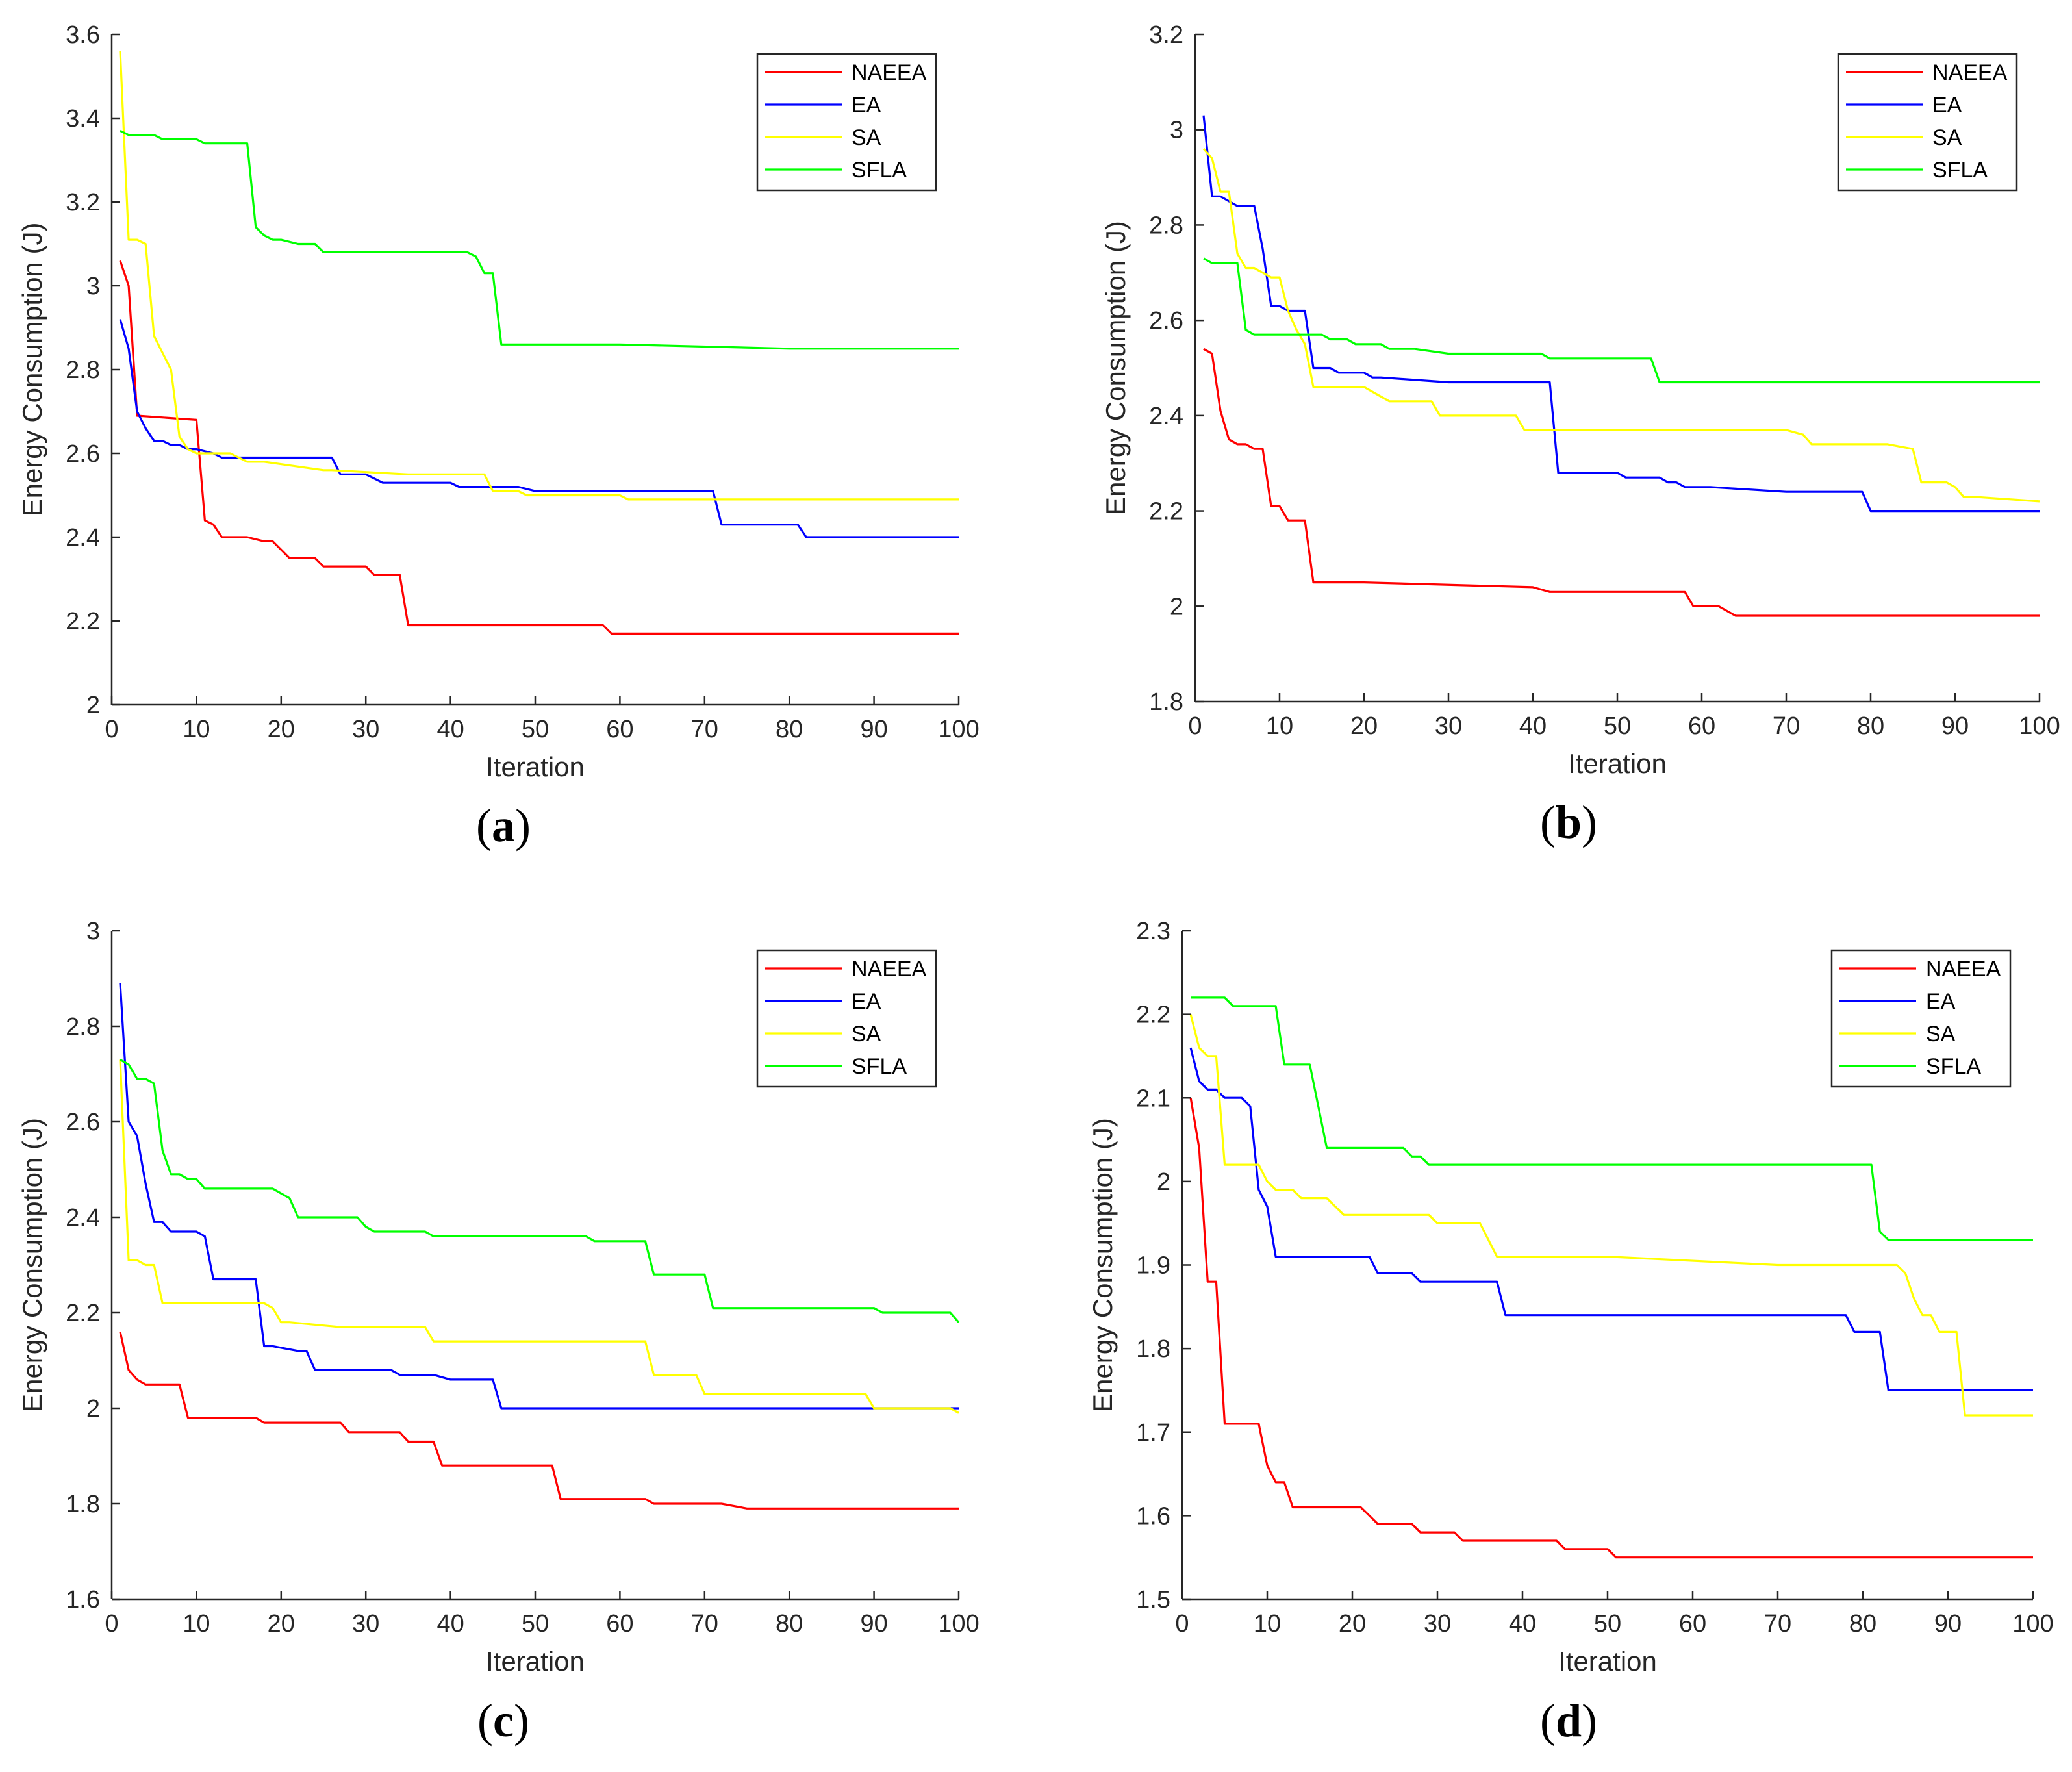 The height and width of the screenshot is (1772, 2072). Describe the element at coordinates (83, 202) in the screenshot. I see `y-tick-label: 3.2` at that location.